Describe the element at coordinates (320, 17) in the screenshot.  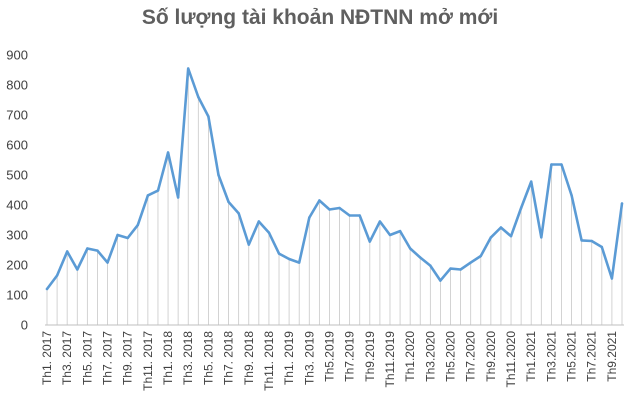
I see `chart-title: Số lượng tài khoản NĐTNN mở mới` at that location.